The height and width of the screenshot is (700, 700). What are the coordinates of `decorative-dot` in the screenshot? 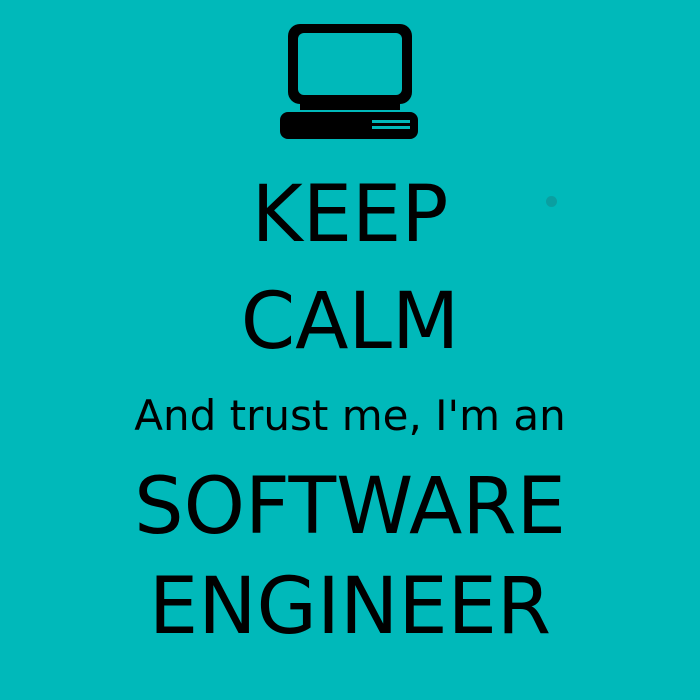 It's located at (551, 201).